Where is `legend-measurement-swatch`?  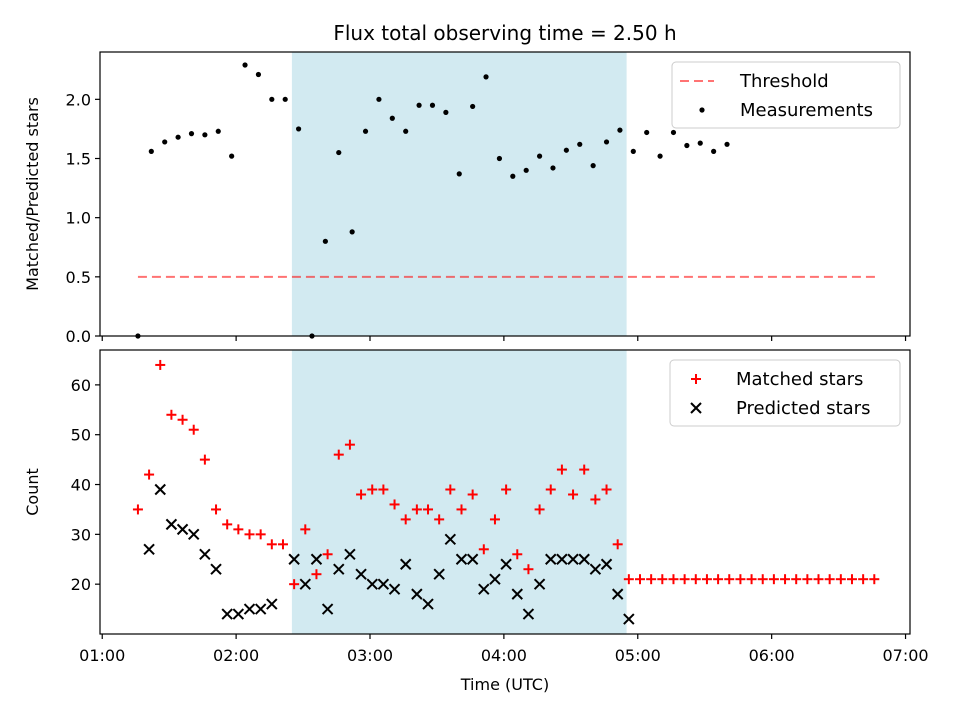
legend-measurement-swatch is located at coordinates (702, 110).